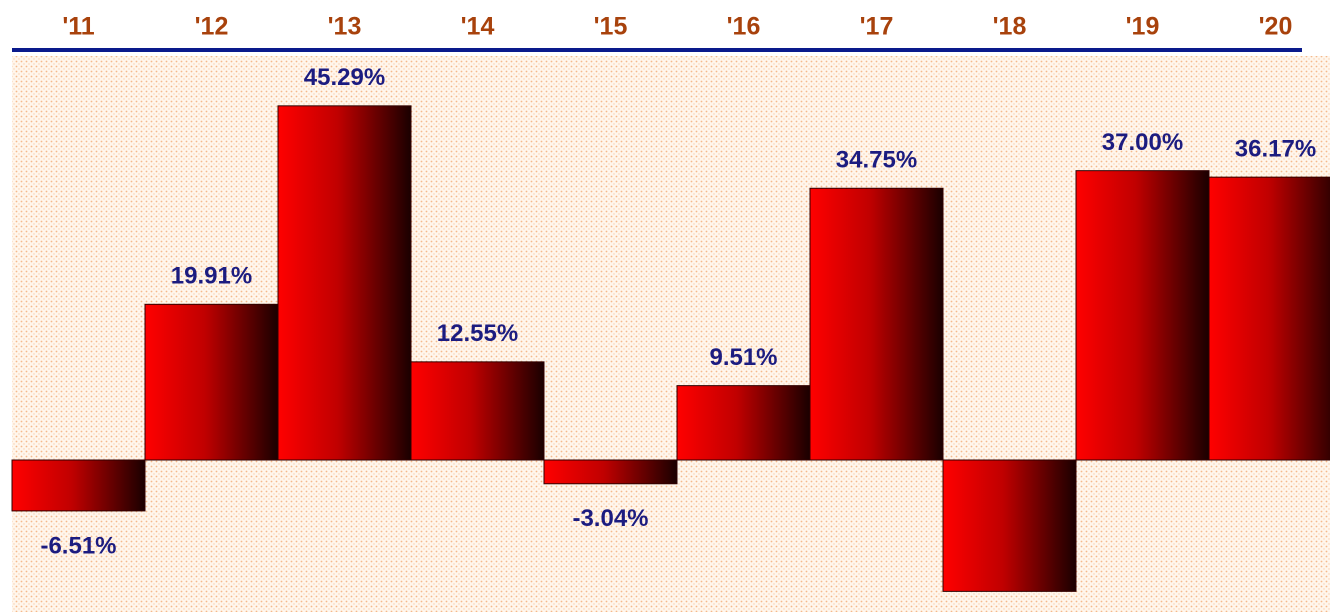  I want to click on value-label: 12.55%, so click(477, 333).